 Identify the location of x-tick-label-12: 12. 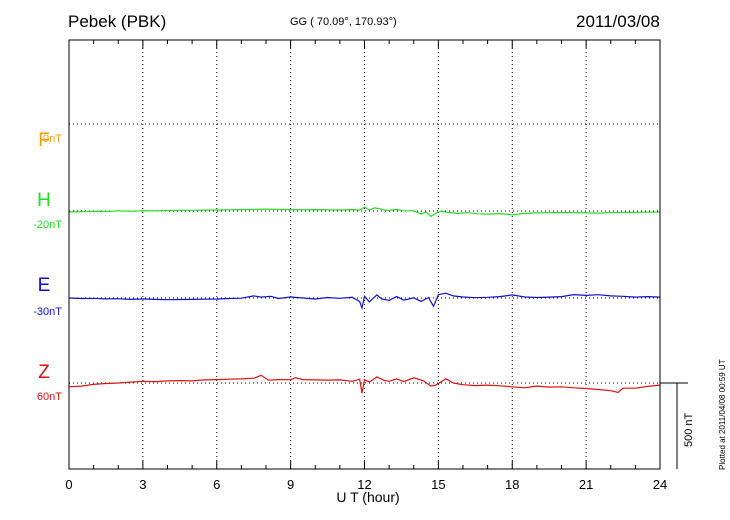
(364, 484).